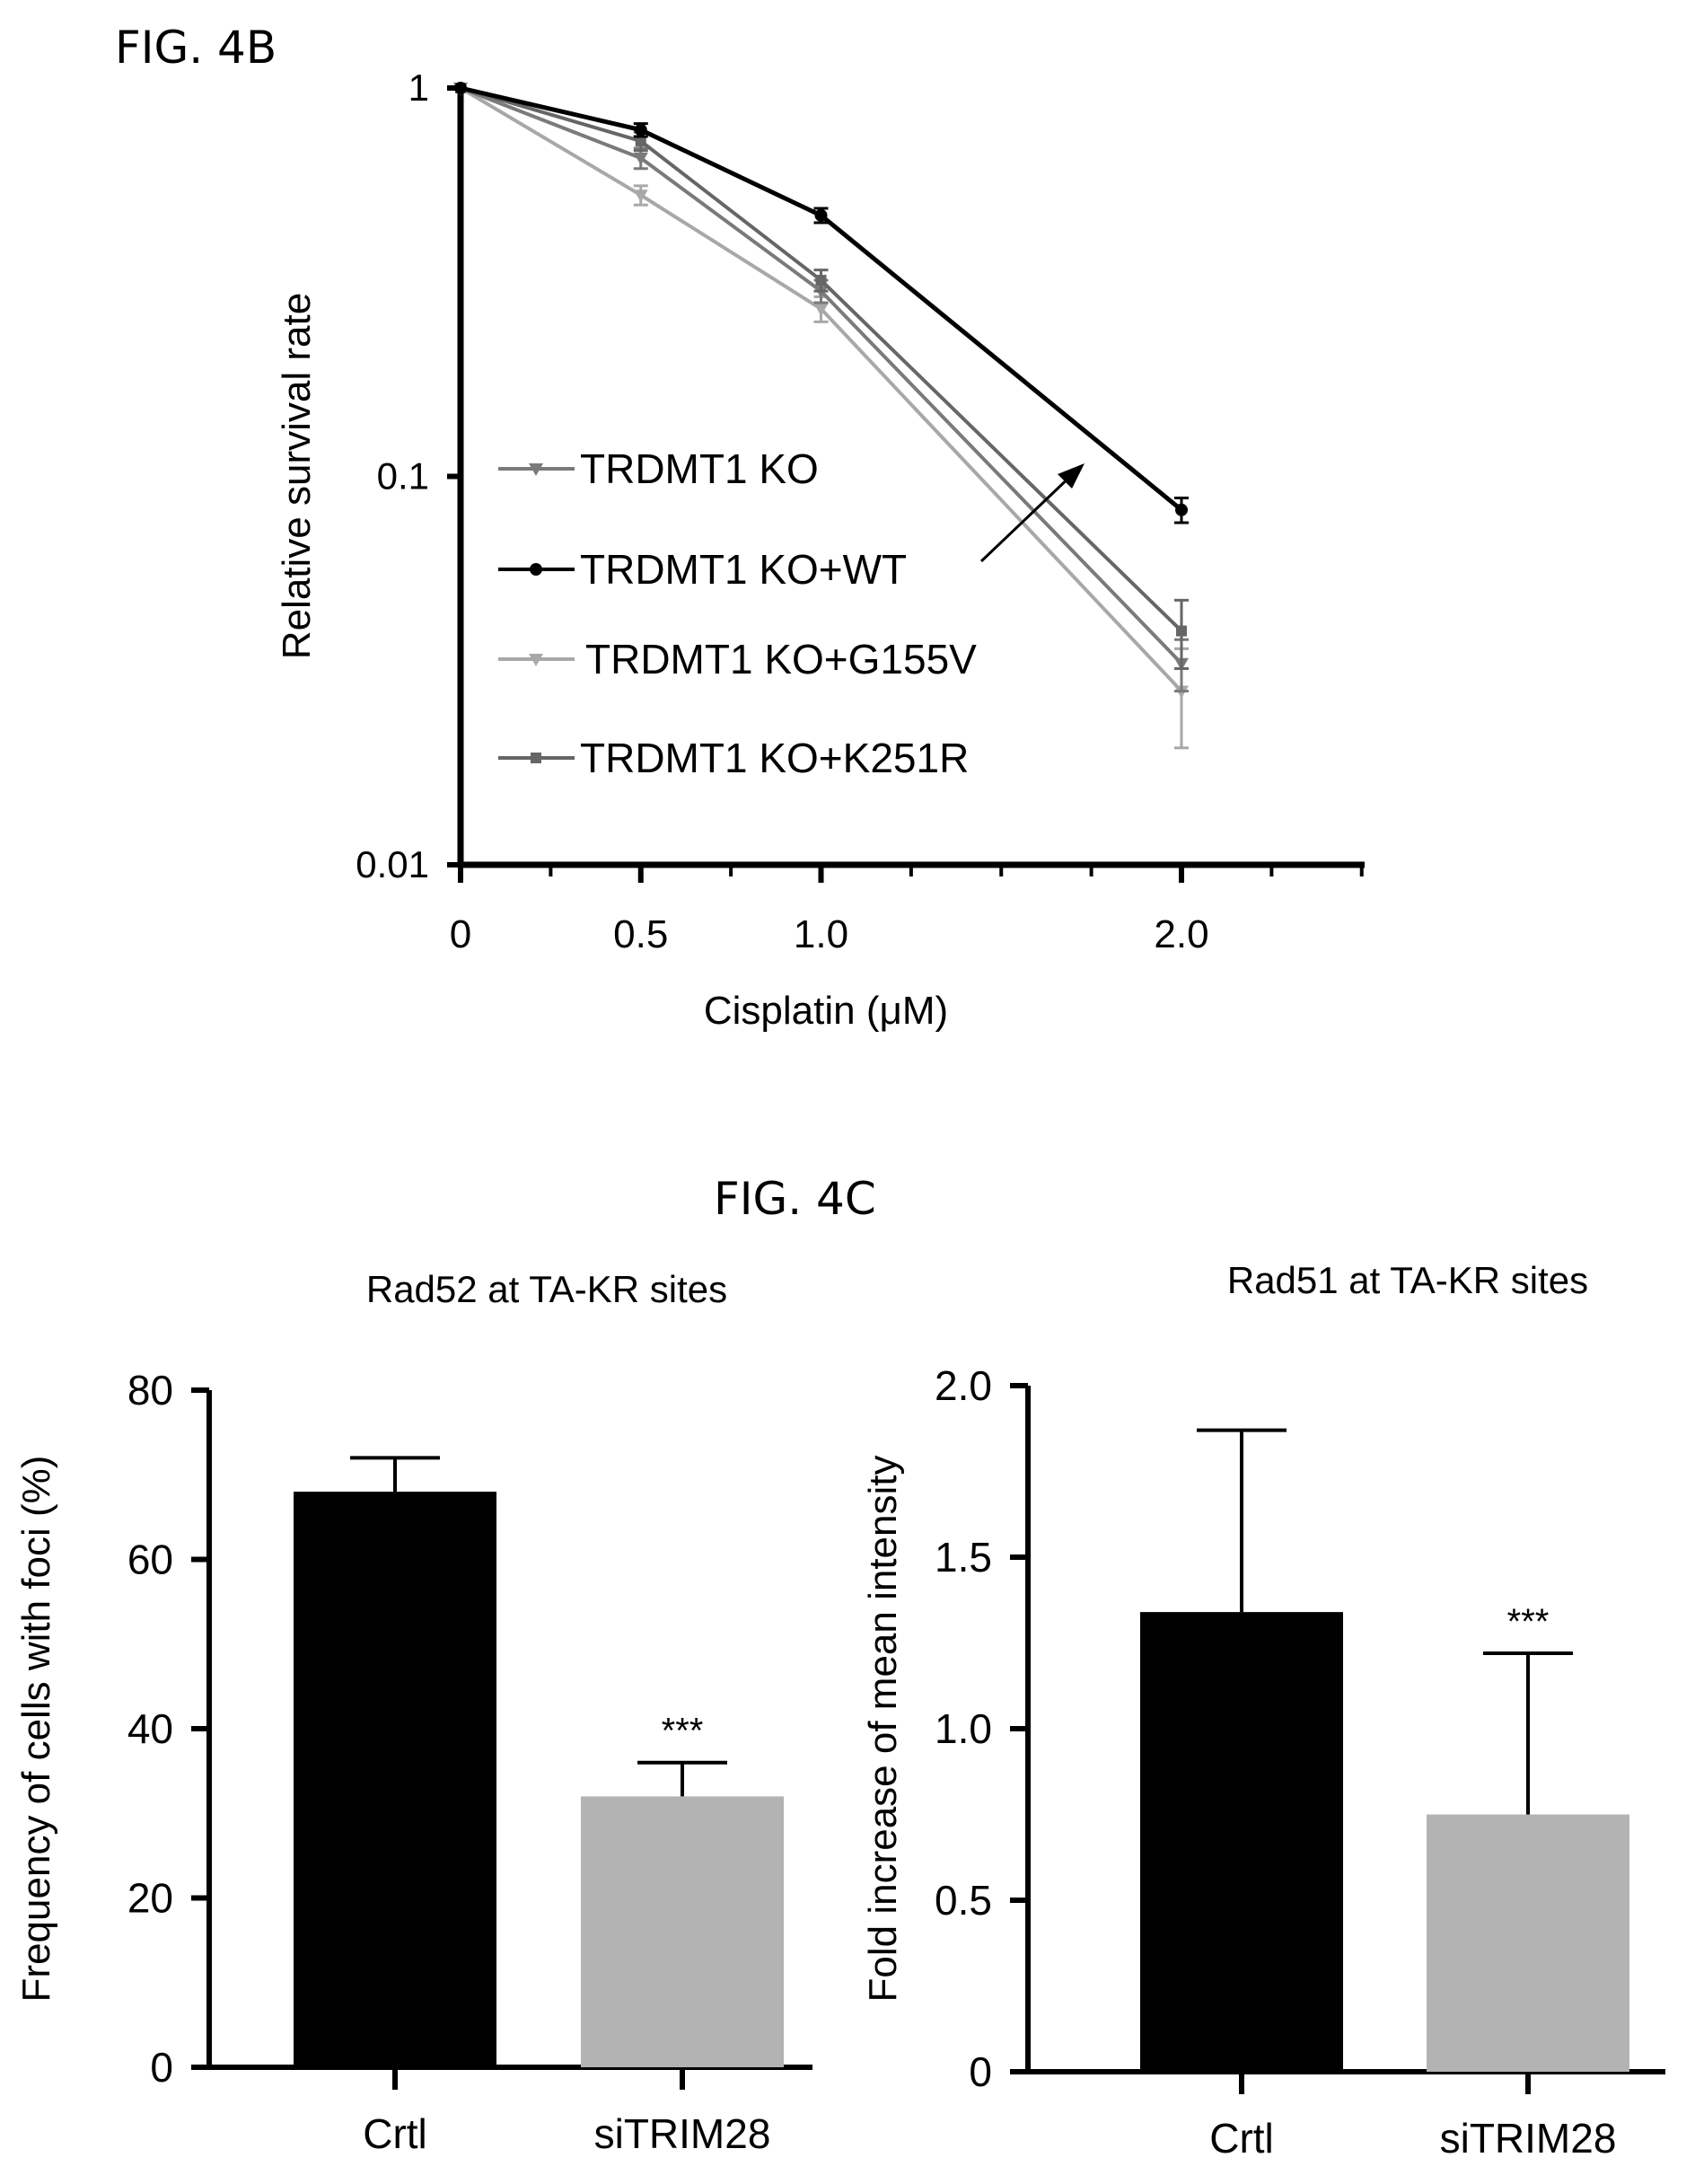 This screenshot has width=1695, height=2184. What do you see at coordinates (1028, 516) in the screenshot?
I see `annotation-arrow` at bounding box center [1028, 516].